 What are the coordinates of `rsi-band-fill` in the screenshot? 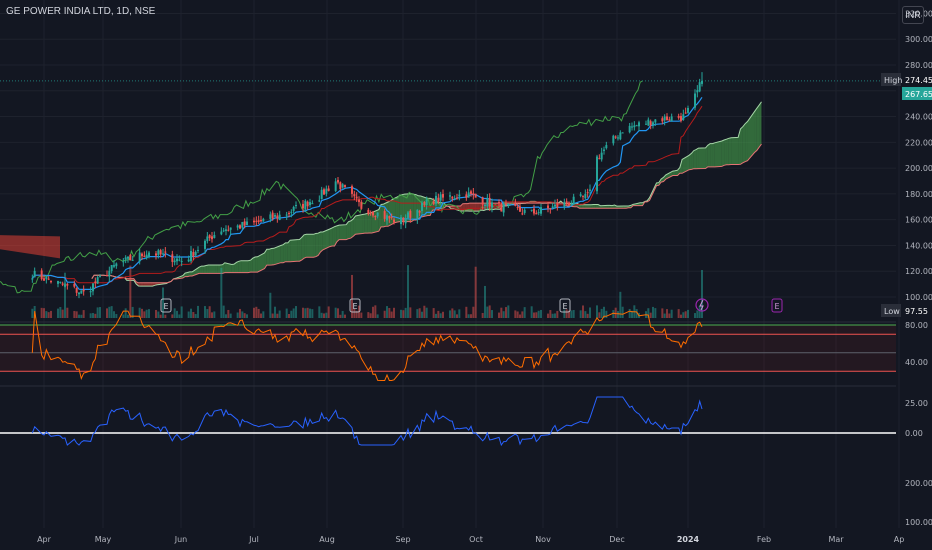 It's located at (448, 348).